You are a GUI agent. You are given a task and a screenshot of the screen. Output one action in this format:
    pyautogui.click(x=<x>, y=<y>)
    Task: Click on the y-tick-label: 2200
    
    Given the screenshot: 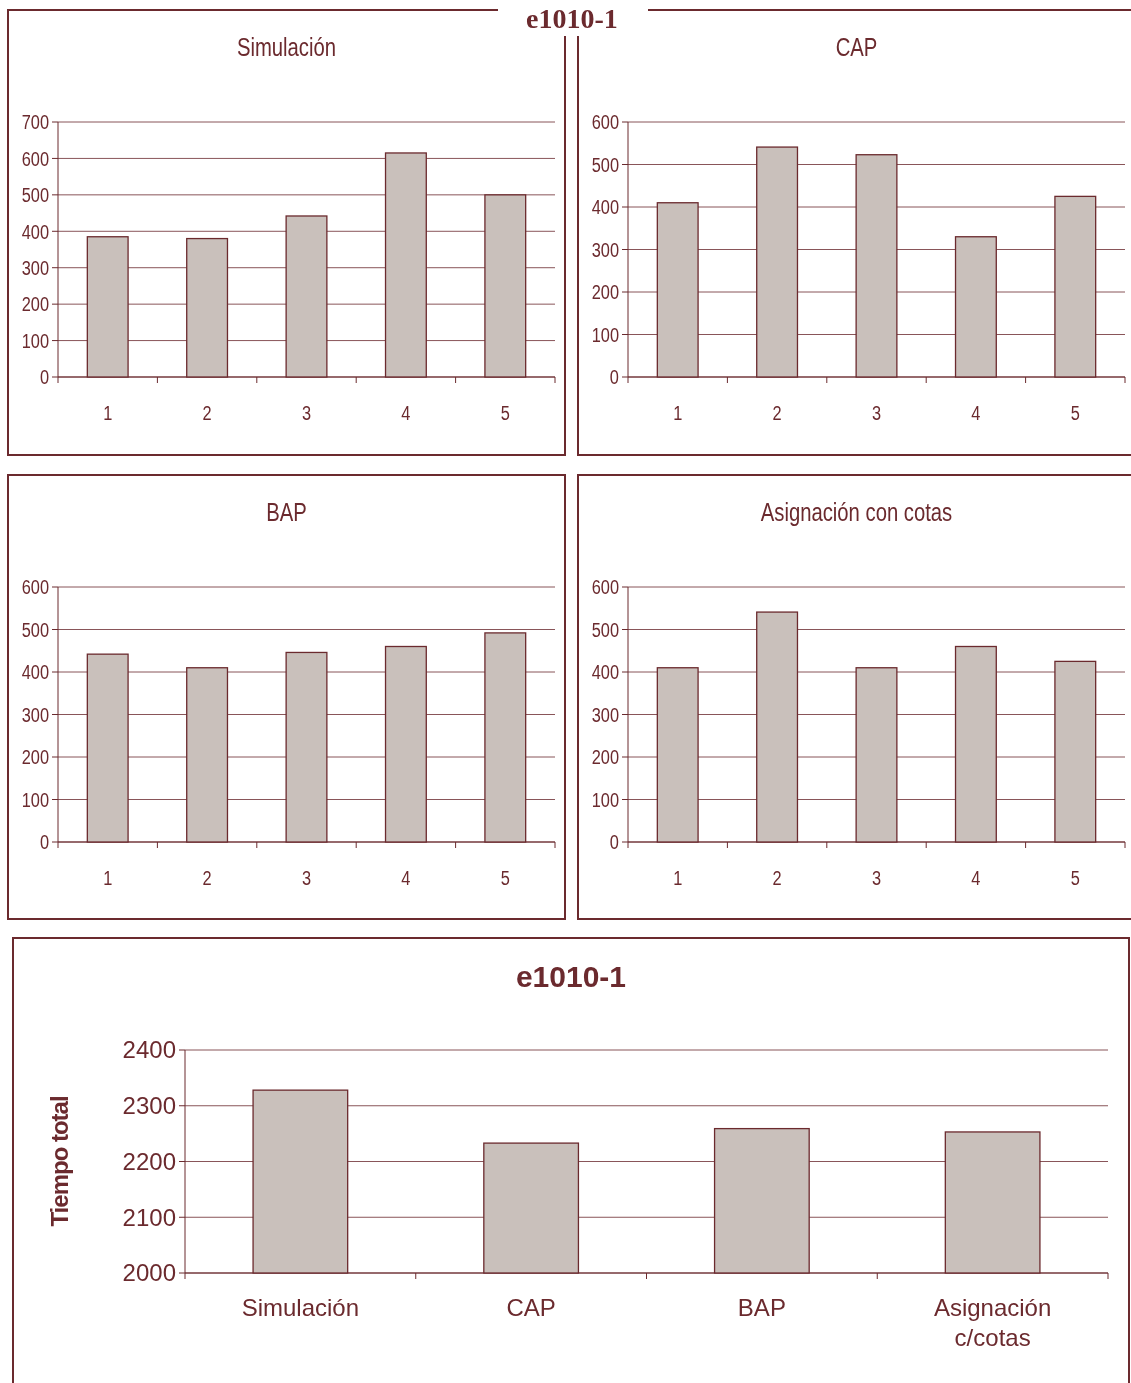 What is the action you would take?
    pyautogui.click(x=149, y=1161)
    